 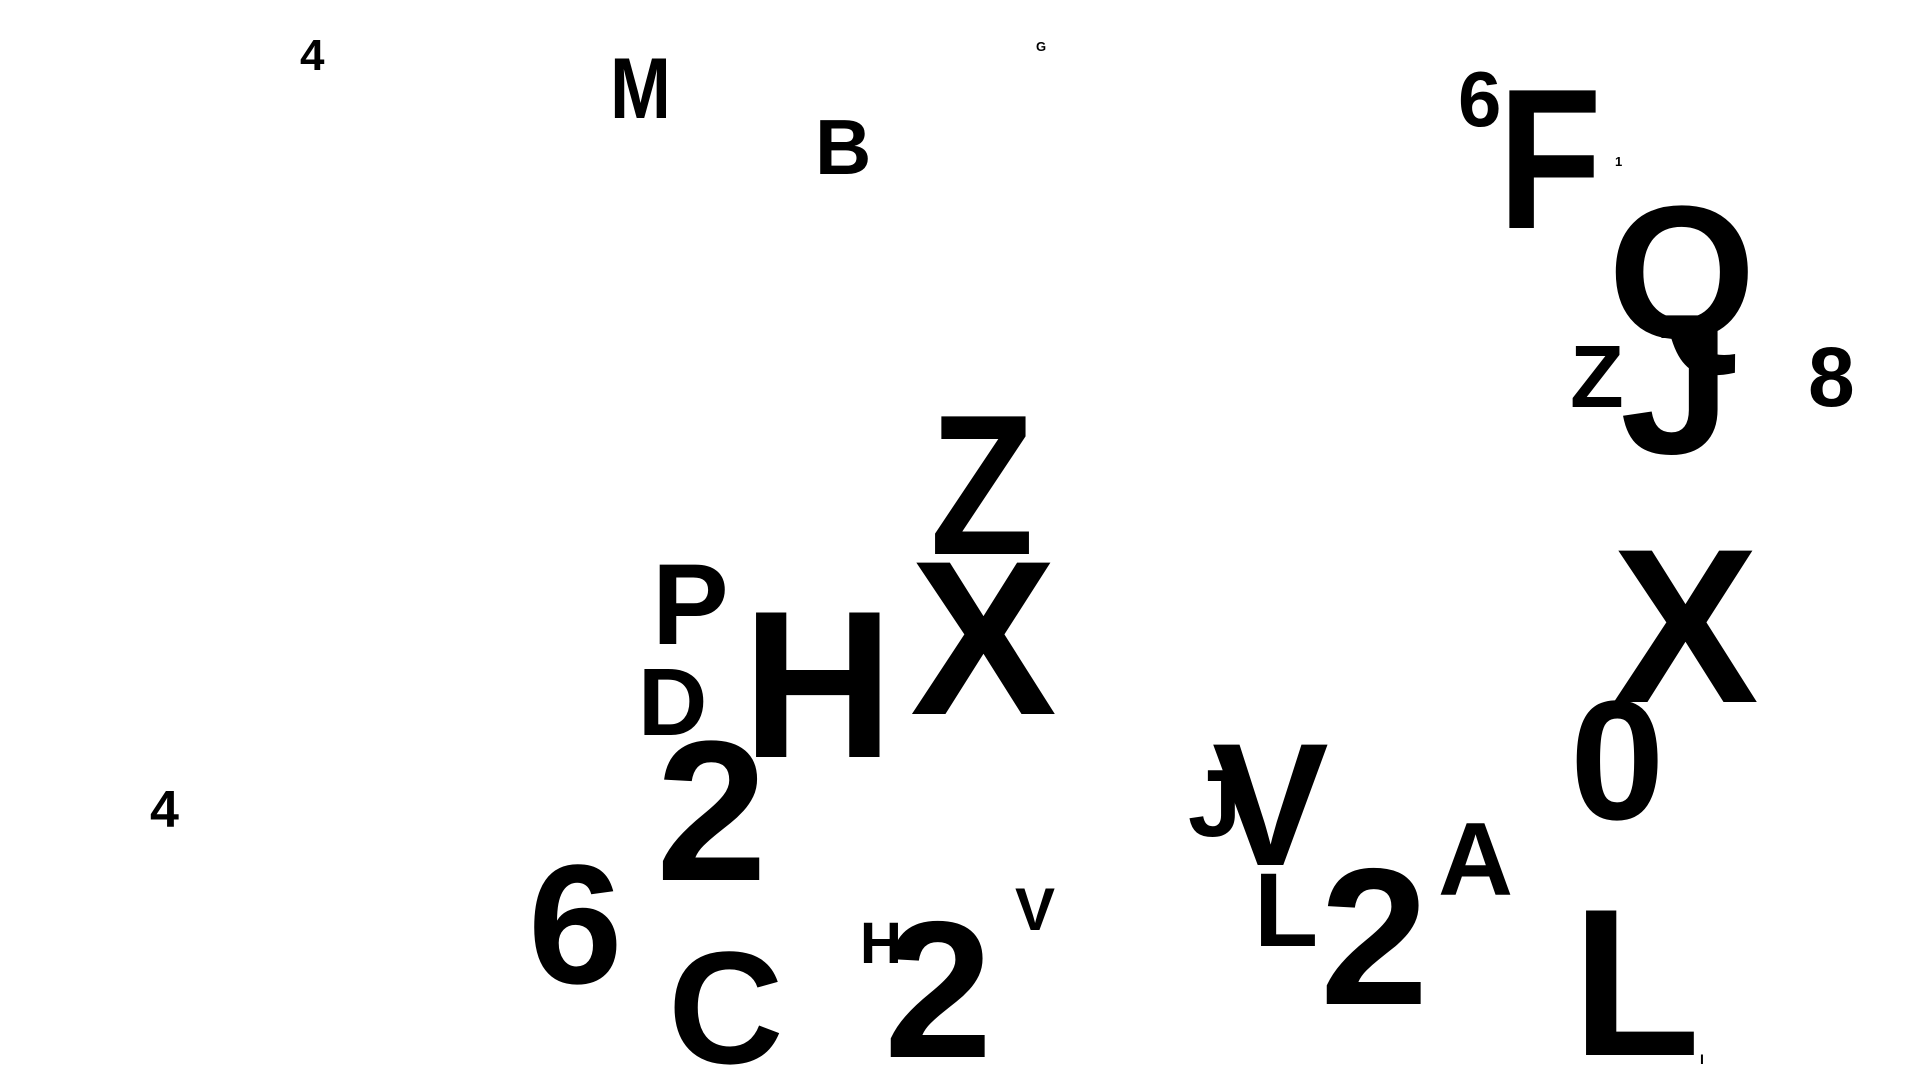 I want to click on glyph-h-small: H, so click(x=881, y=943).